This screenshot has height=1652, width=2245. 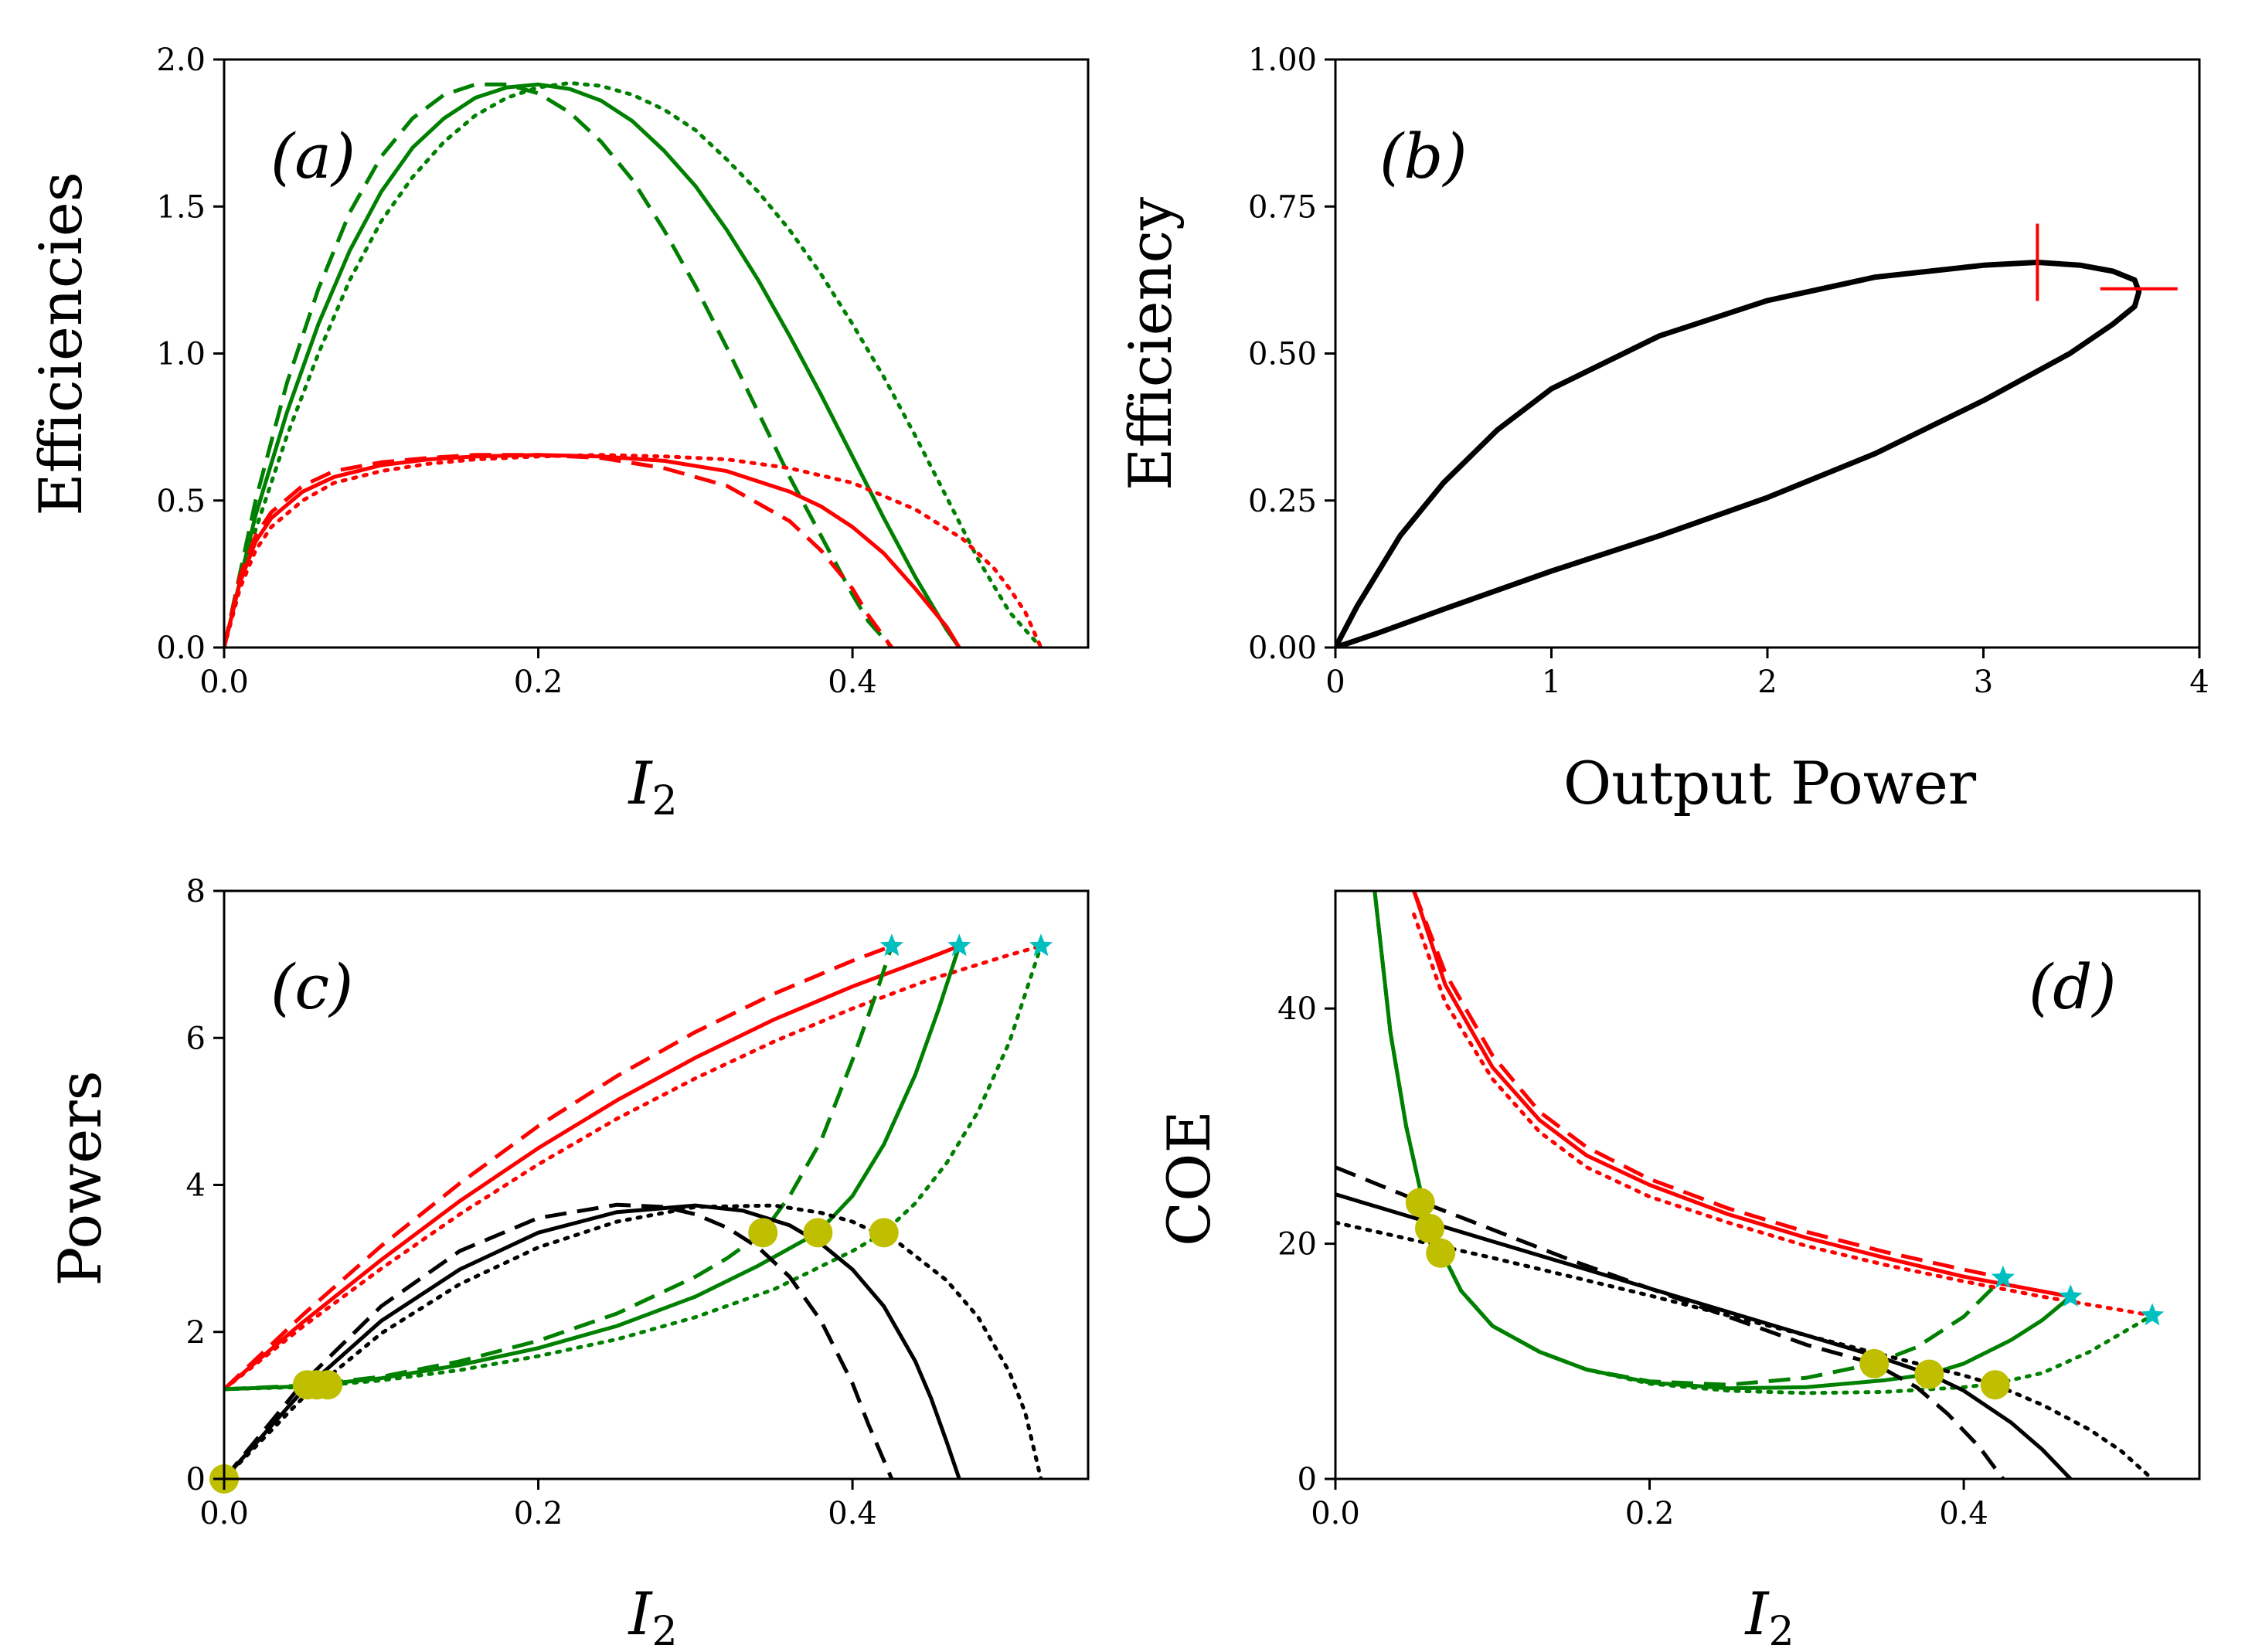 I want to click on panel-c-series-red-dotted, so click(x=634, y=1168).